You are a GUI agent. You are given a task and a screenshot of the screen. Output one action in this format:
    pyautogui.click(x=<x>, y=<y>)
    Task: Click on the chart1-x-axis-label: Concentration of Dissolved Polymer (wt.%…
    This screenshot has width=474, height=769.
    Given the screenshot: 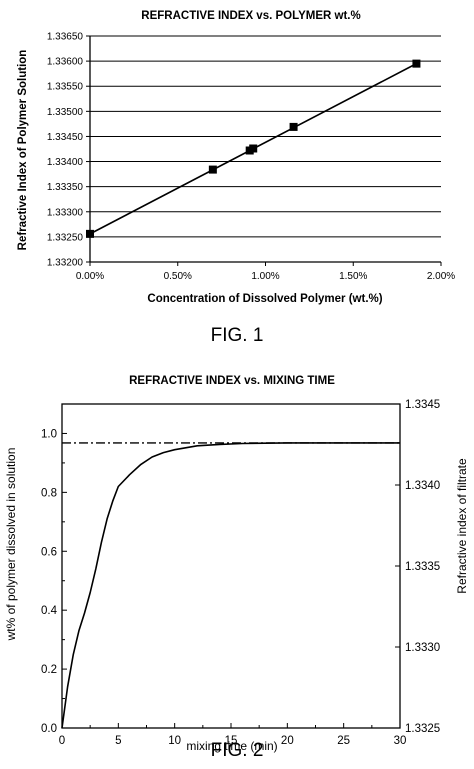 What is the action you would take?
    pyautogui.click(x=264, y=299)
    